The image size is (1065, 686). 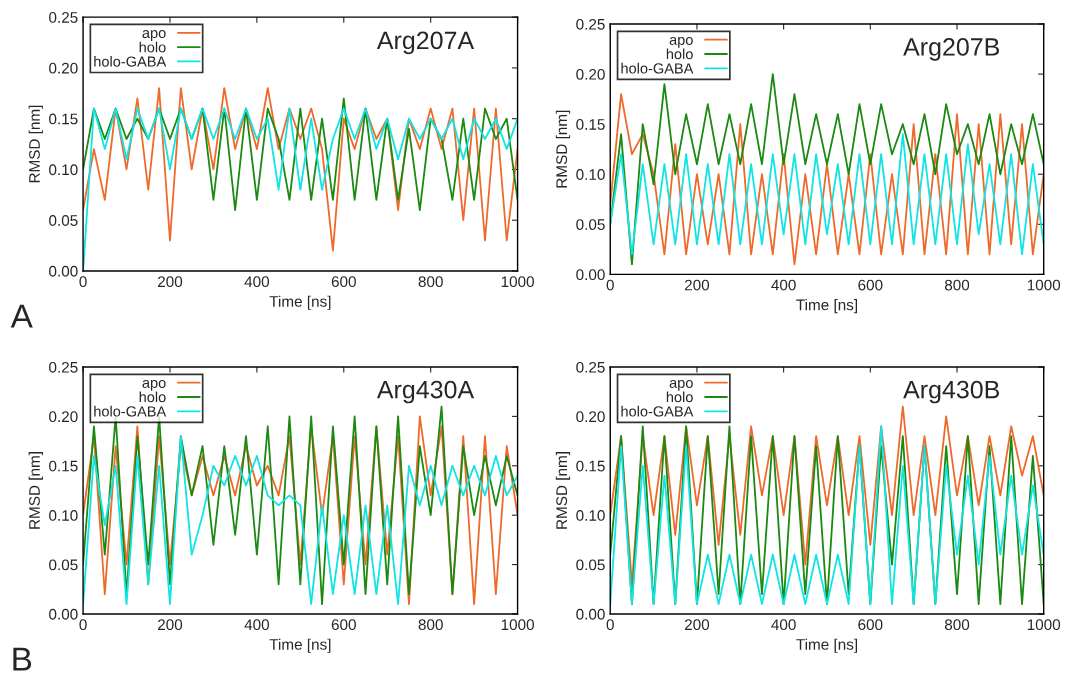 I want to click on text: Arg430A, so click(x=425, y=392).